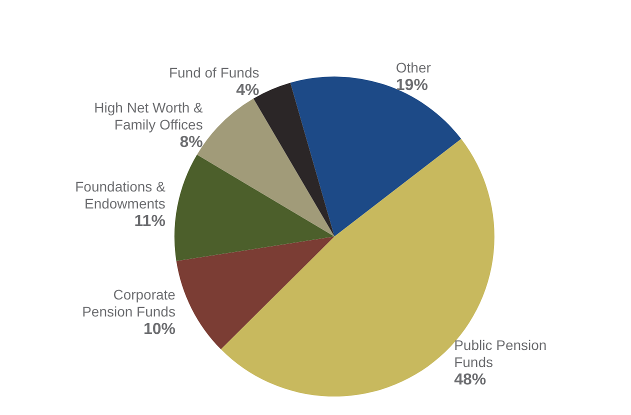 This screenshot has height=415, width=631. Describe the element at coordinates (412, 85) in the screenshot. I see `data-label: 19%` at that location.